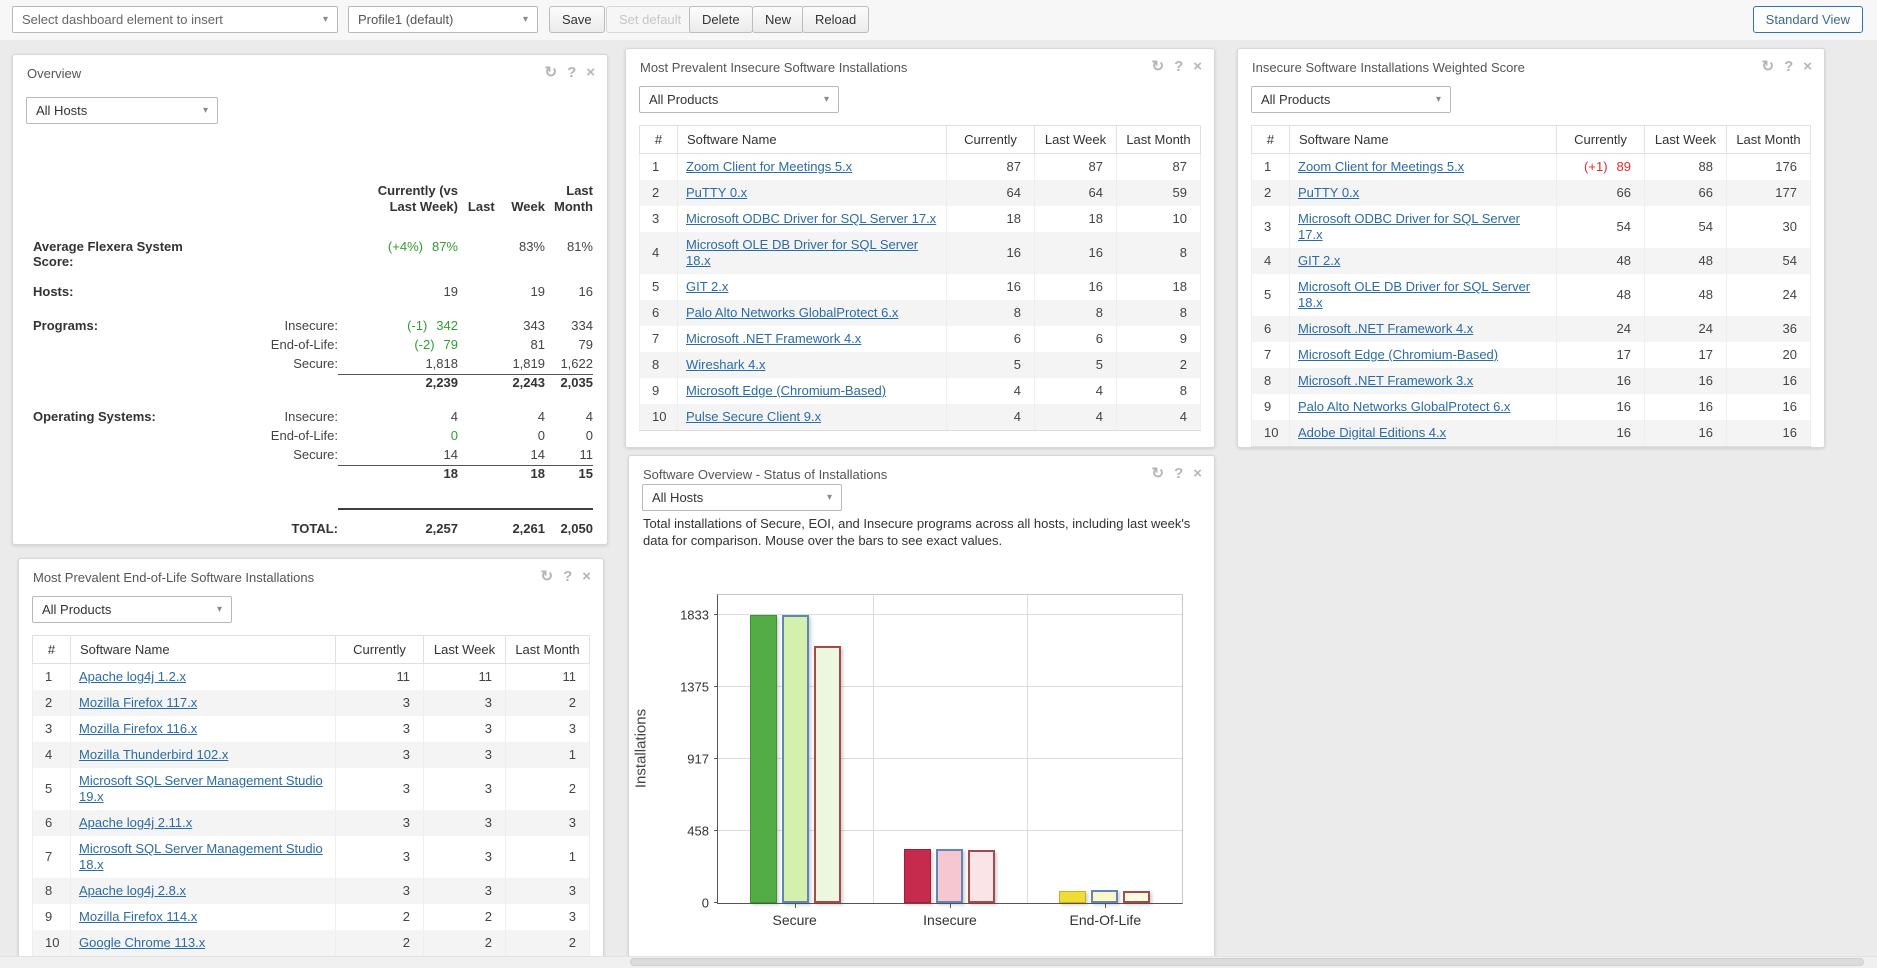 The width and height of the screenshot is (1877, 968). Describe the element at coordinates (441, 363) in the screenshot. I see `value: 1,818` at that location.